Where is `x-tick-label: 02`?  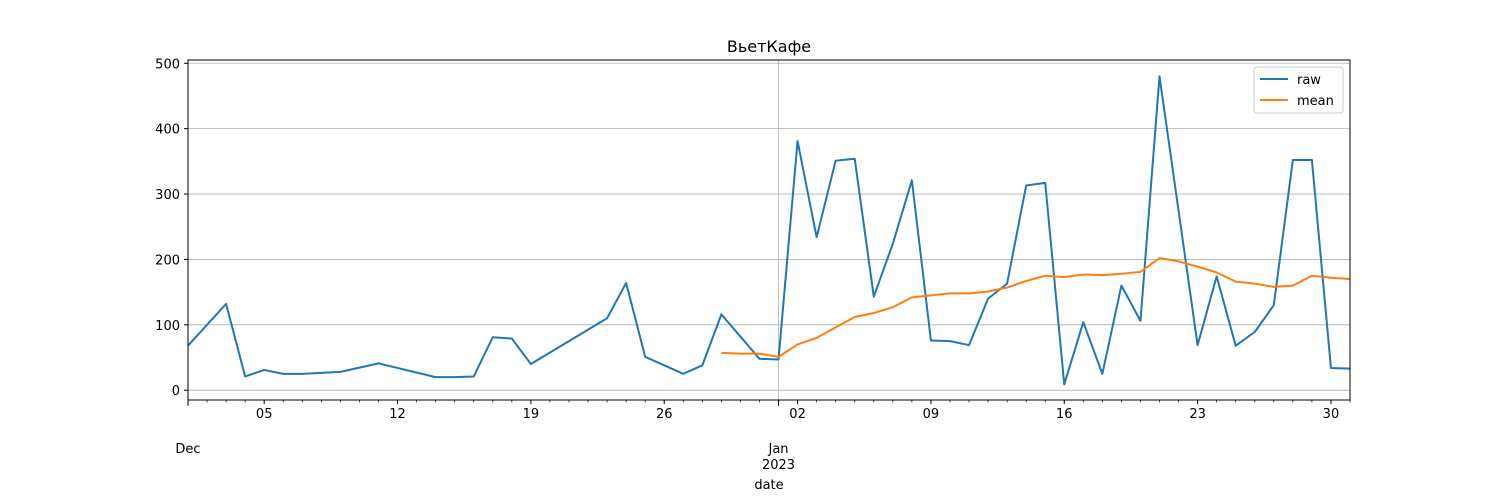
x-tick-label: 02 is located at coordinates (797, 414).